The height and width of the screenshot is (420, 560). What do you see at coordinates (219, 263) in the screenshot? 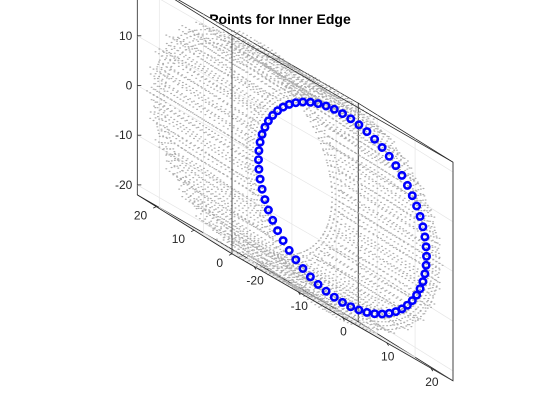
I see `y-tick-label: 0` at bounding box center [219, 263].